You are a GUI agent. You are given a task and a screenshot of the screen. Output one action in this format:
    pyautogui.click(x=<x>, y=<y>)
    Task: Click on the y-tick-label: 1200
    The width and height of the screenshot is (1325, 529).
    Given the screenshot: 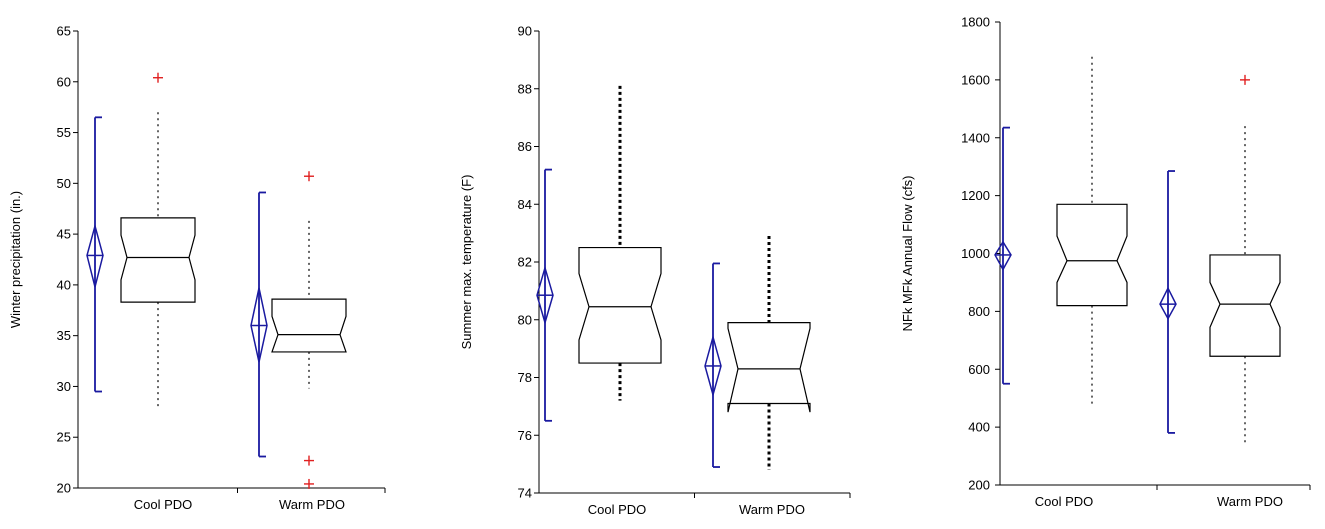 What is the action you would take?
    pyautogui.click(x=975, y=195)
    